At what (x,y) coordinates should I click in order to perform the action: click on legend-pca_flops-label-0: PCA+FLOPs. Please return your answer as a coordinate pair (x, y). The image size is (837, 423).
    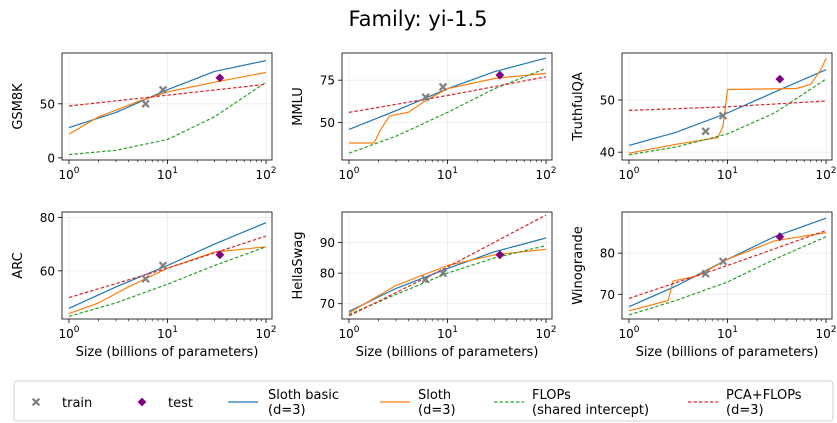
    Looking at the image, I should click on (764, 395).